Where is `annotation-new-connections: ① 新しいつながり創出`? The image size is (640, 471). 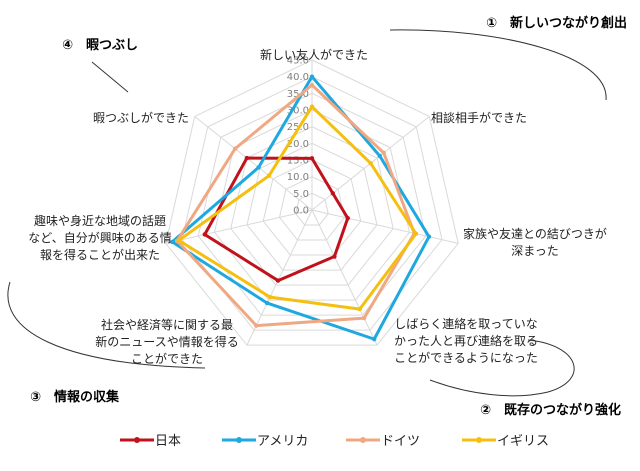
annotation-new-connections: ① 新しいつながり創出 is located at coordinates (556, 23).